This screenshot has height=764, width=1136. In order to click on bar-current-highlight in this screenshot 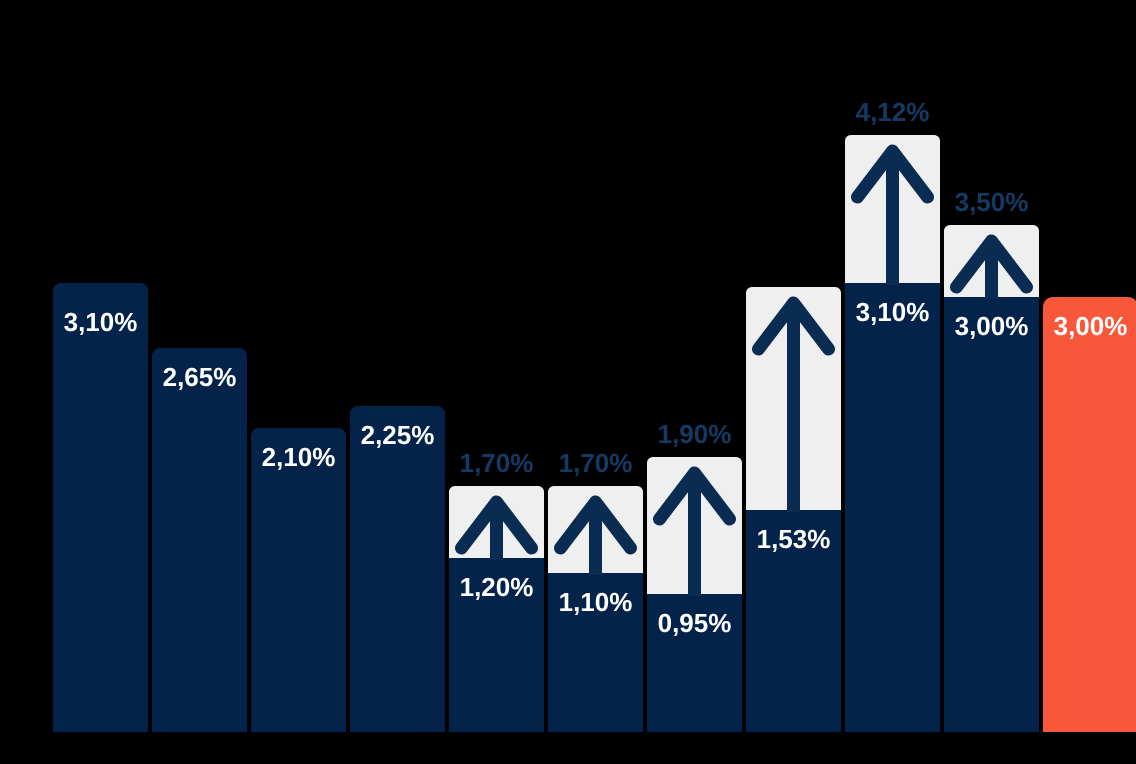, I will do `click(1089, 514)`.